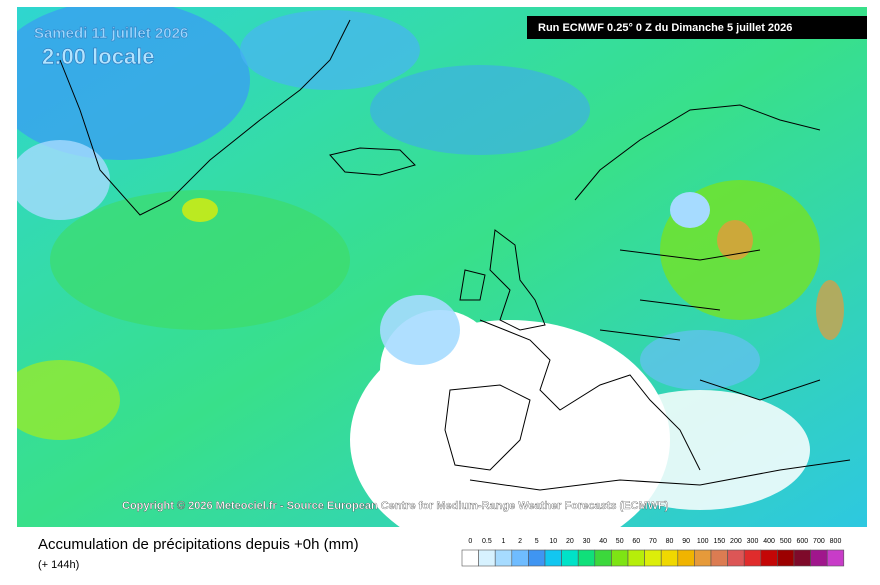 Image resolution: width=880 pixels, height=585 pixels. What do you see at coordinates (553, 541) in the screenshot?
I see `legend-label: 10` at bounding box center [553, 541].